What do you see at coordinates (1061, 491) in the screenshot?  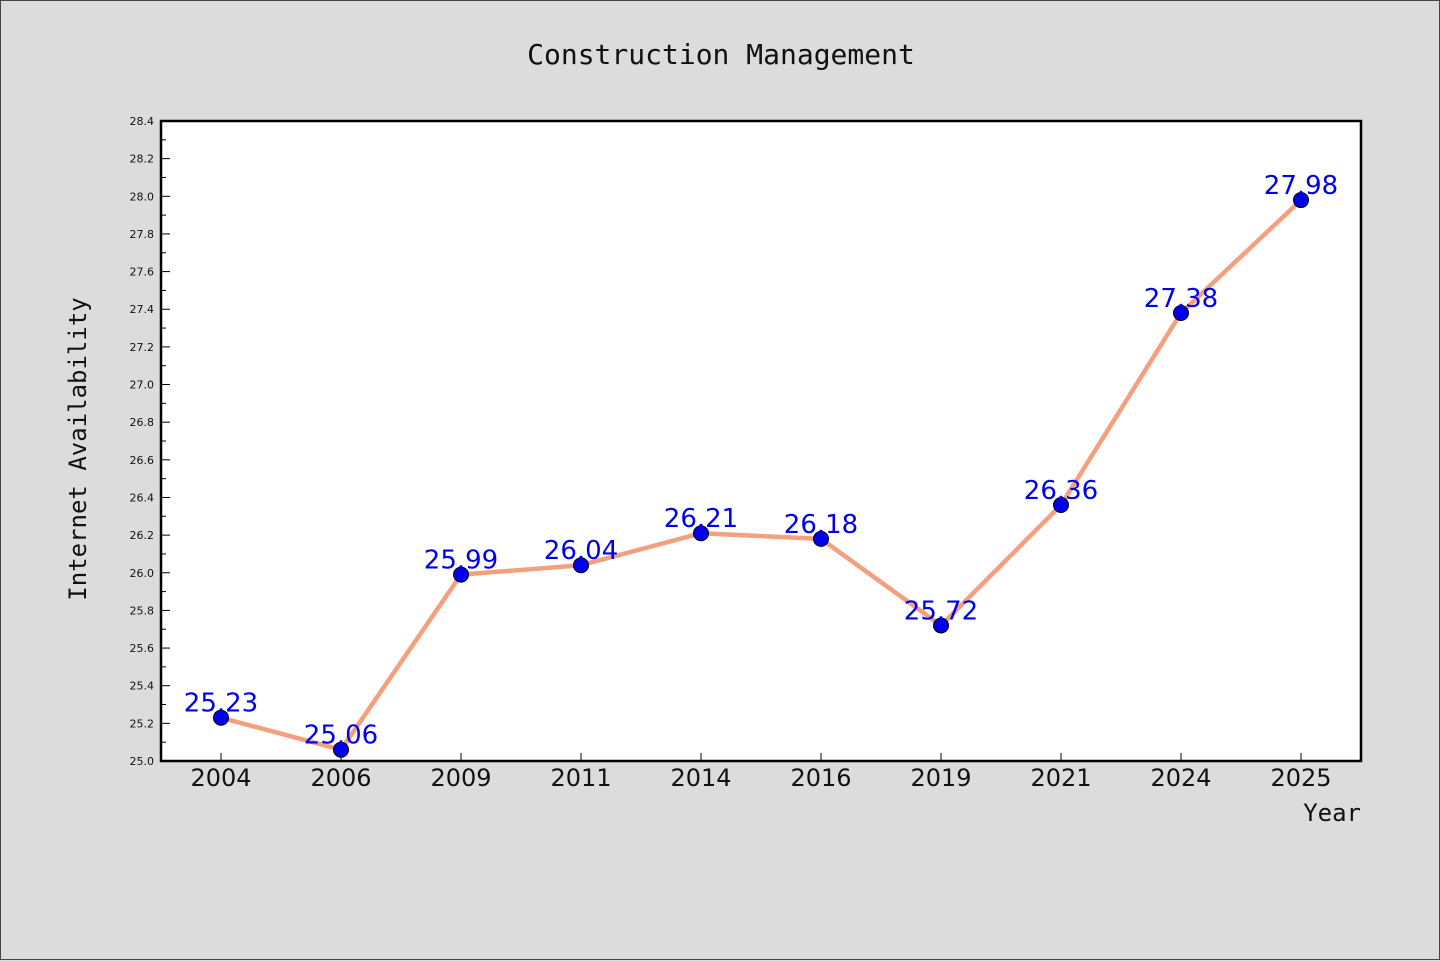 I see `data-label: 26.36` at bounding box center [1061, 491].